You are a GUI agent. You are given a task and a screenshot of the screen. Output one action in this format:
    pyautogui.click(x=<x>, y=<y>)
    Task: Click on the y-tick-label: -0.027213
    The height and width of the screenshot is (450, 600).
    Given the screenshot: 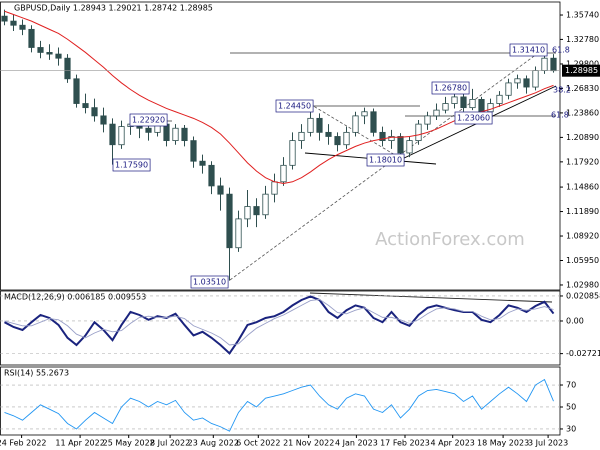 What is the action you would take?
    pyautogui.click(x=583, y=353)
    